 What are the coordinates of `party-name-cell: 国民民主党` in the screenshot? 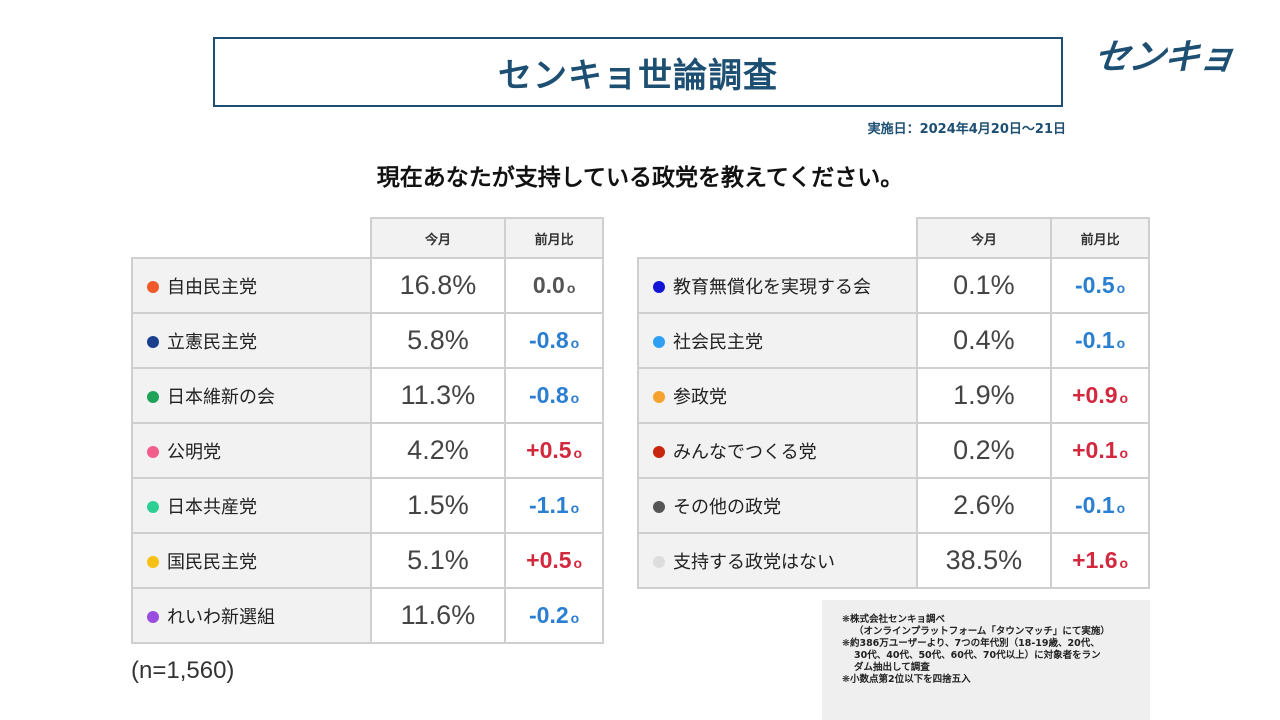 It's located at (251, 560).